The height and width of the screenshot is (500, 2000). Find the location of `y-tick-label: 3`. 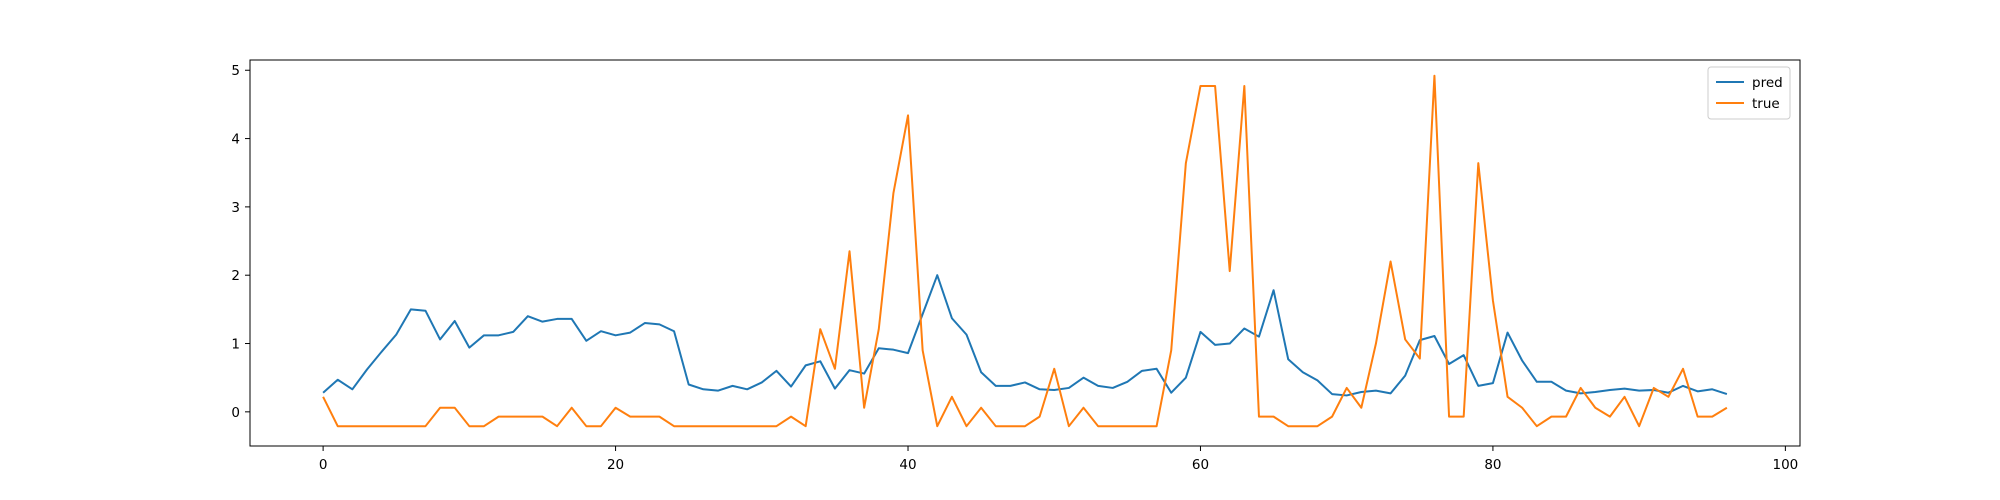

y-tick-label: 3 is located at coordinates (235, 208).